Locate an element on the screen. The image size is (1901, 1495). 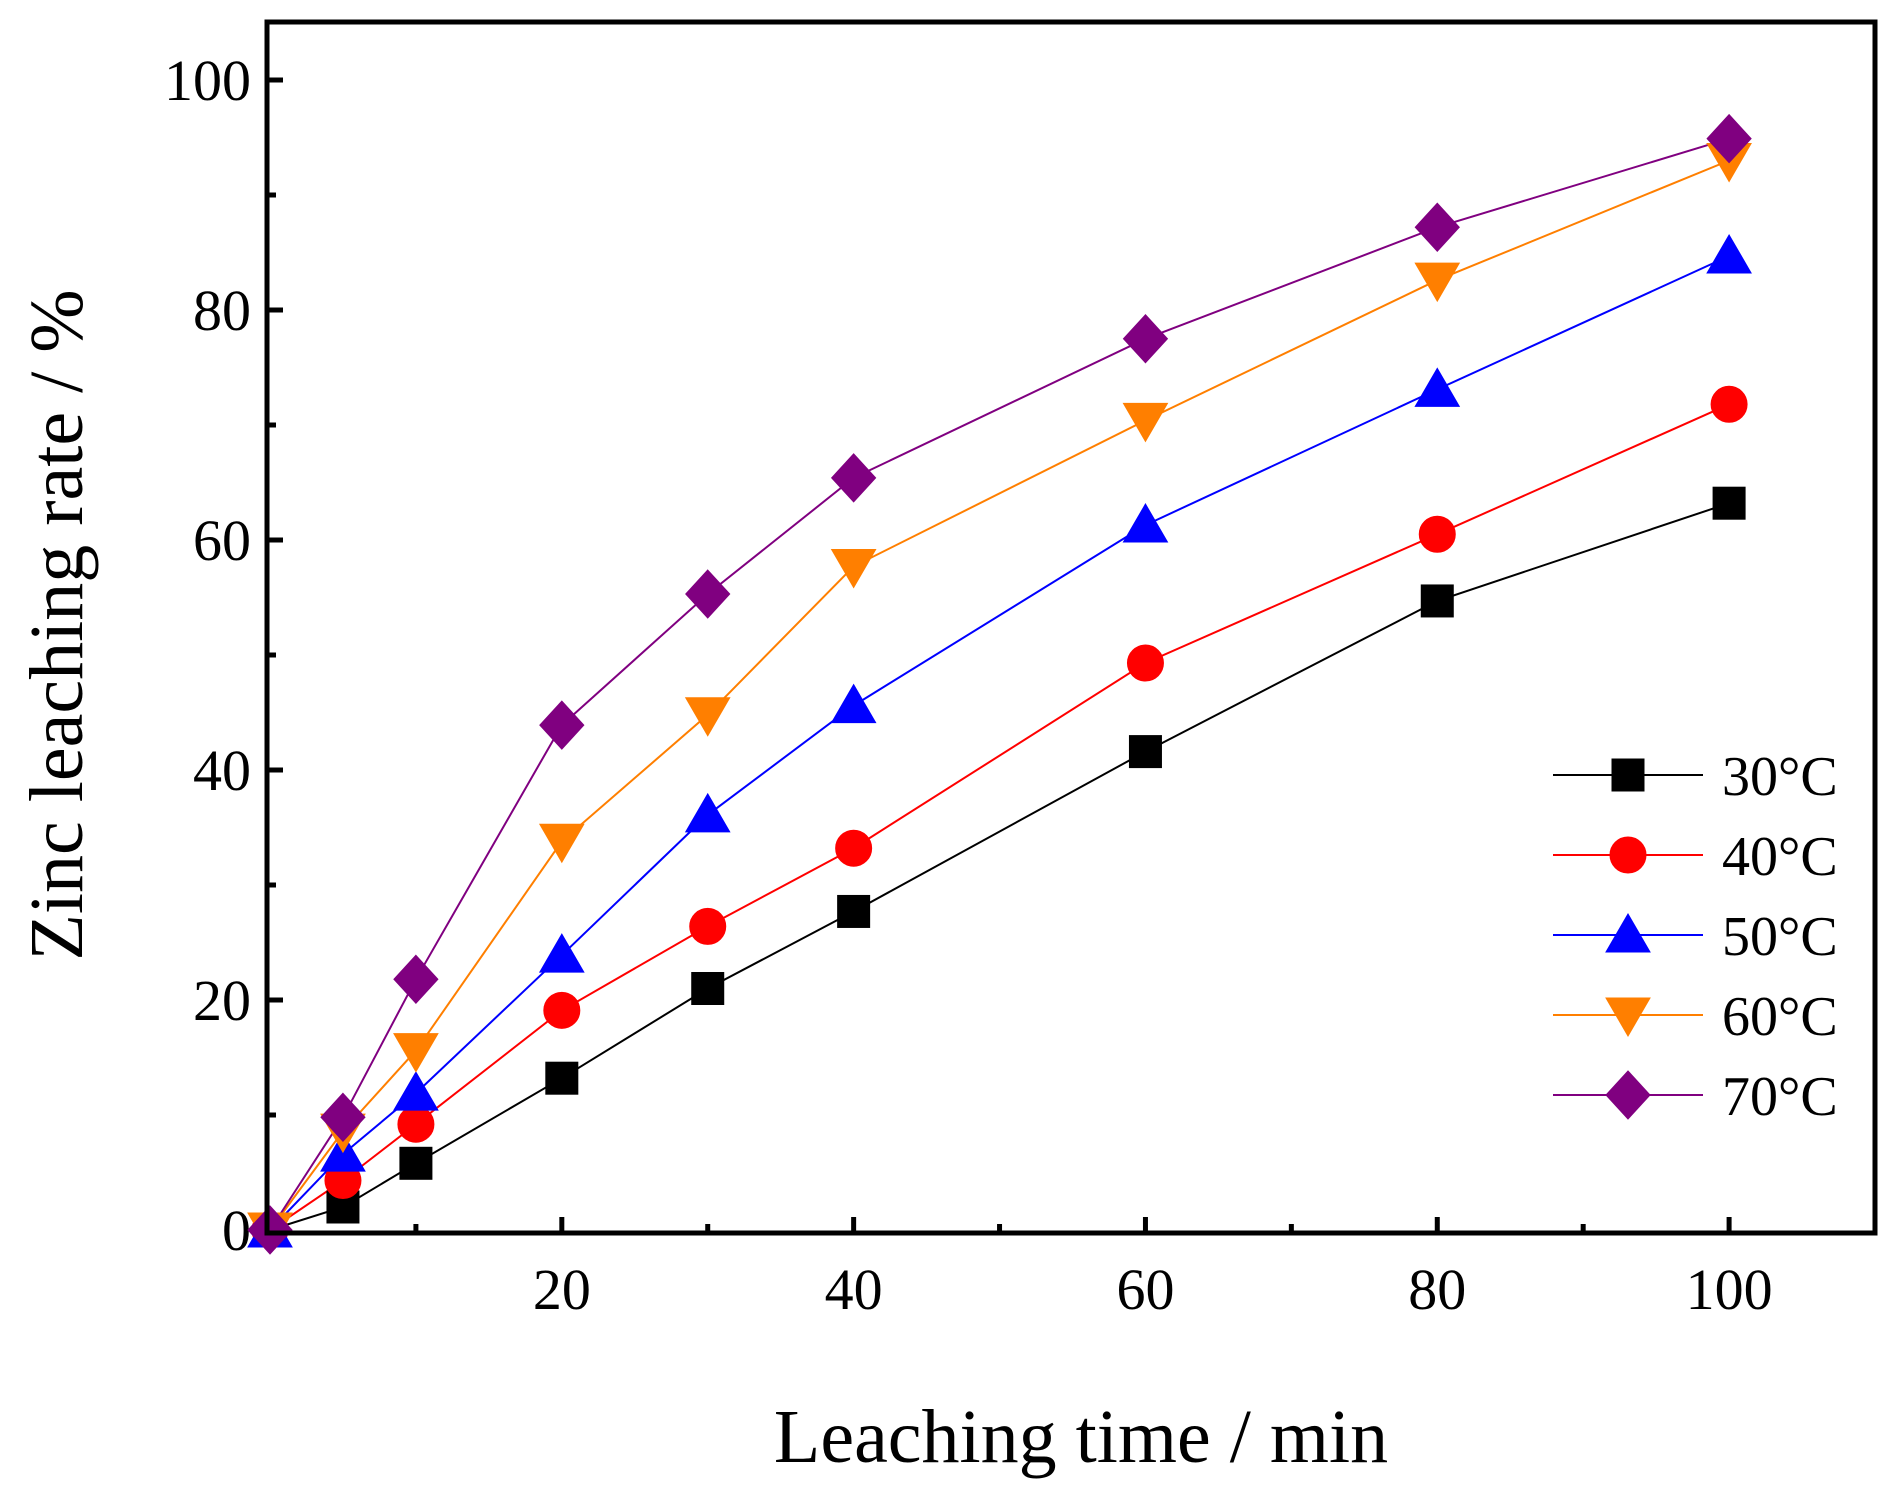
legend: 30°C 40°C 50°C 60°C 70°C is located at coordinates (1695, 937).